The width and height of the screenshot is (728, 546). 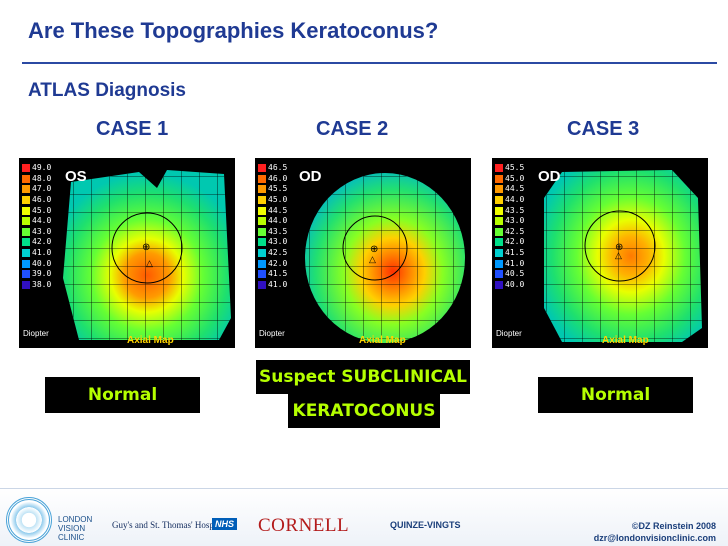 I want to click on scale-value: 47.0, so click(x=42, y=189).